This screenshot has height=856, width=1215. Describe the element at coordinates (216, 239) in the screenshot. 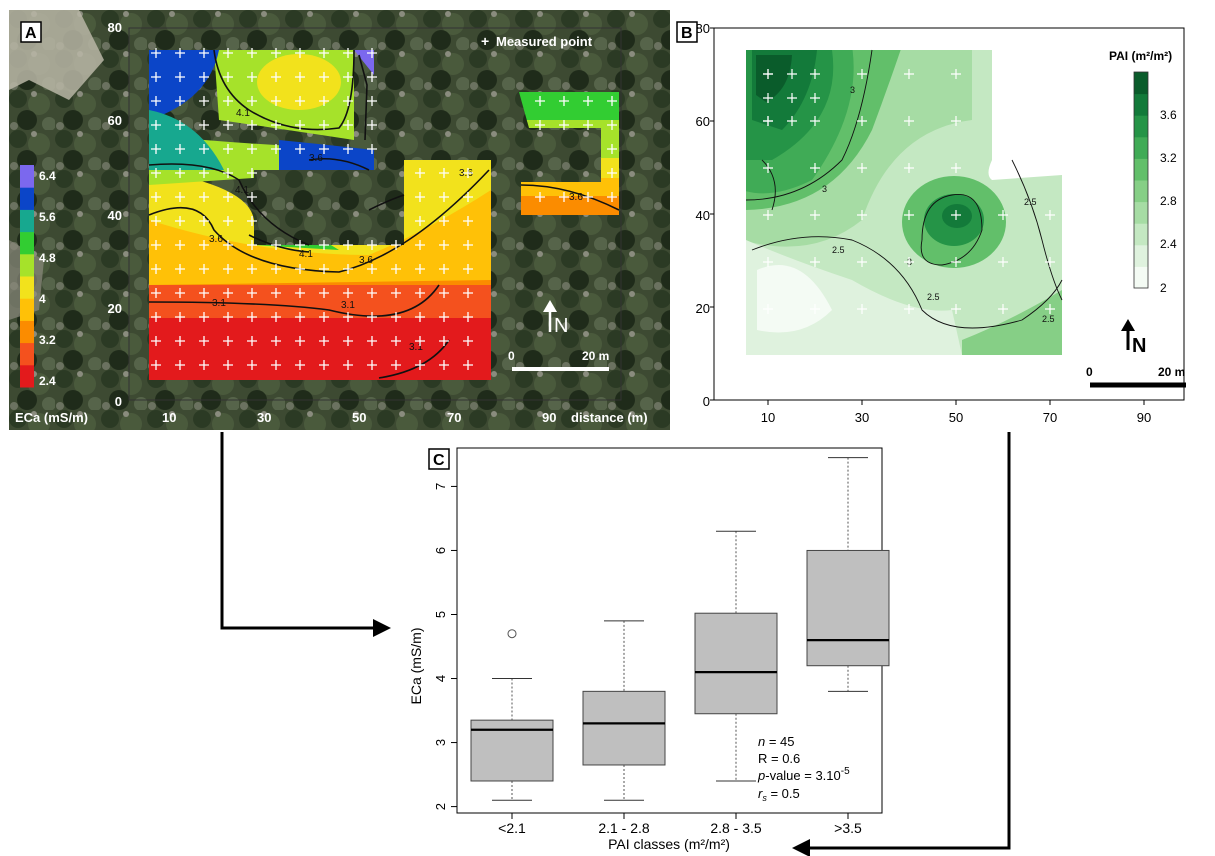

I see `ec-contour-label: 3.6` at that location.